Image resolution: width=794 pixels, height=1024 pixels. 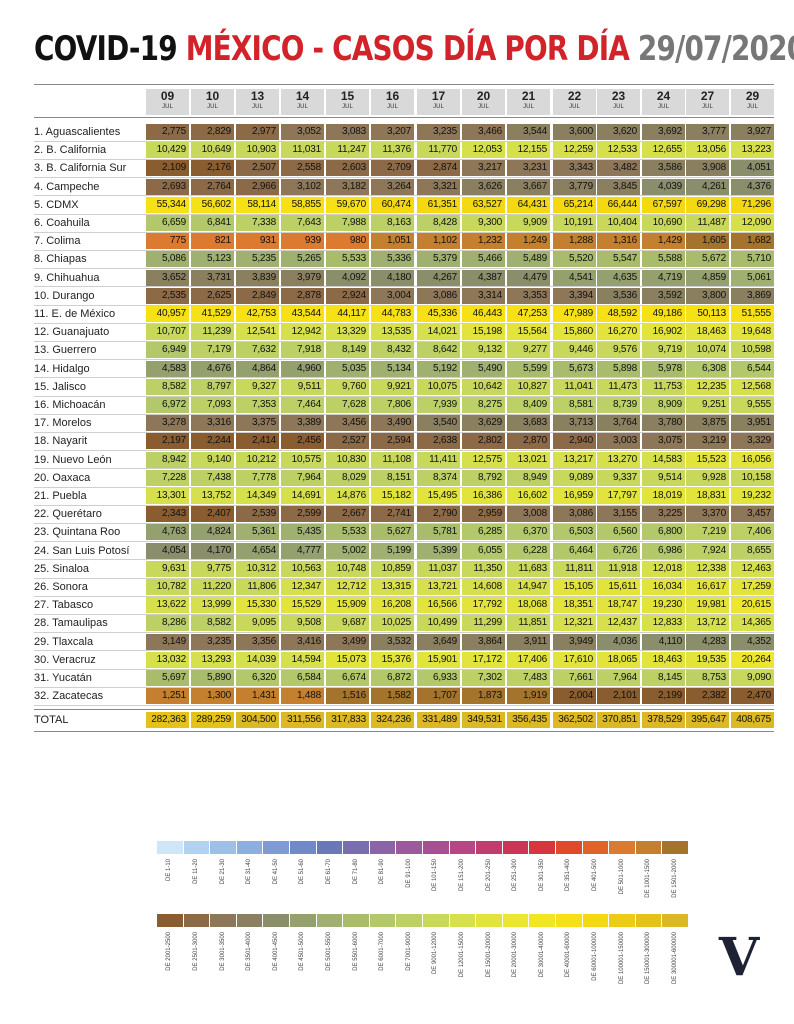 What do you see at coordinates (707, 550) in the screenshot?
I see `case-cell: 7,924` at bounding box center [707, 550].